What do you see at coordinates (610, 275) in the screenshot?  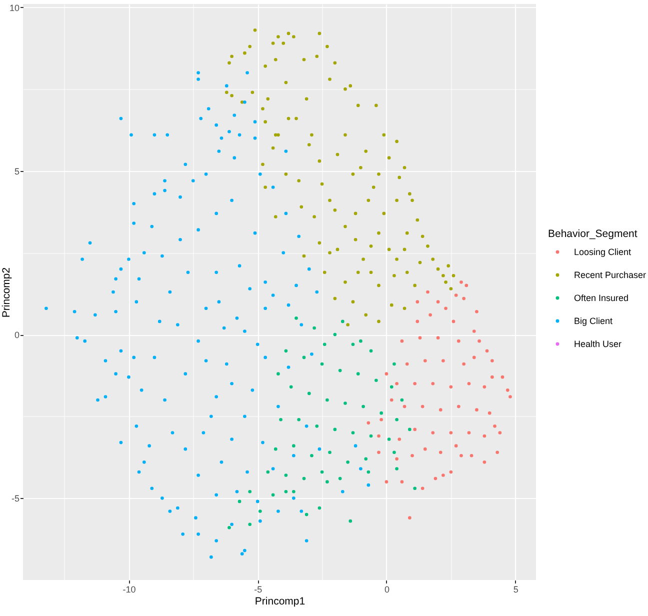 I see `legend-label: Recent Purchaser` at bounding box center [610, 275].